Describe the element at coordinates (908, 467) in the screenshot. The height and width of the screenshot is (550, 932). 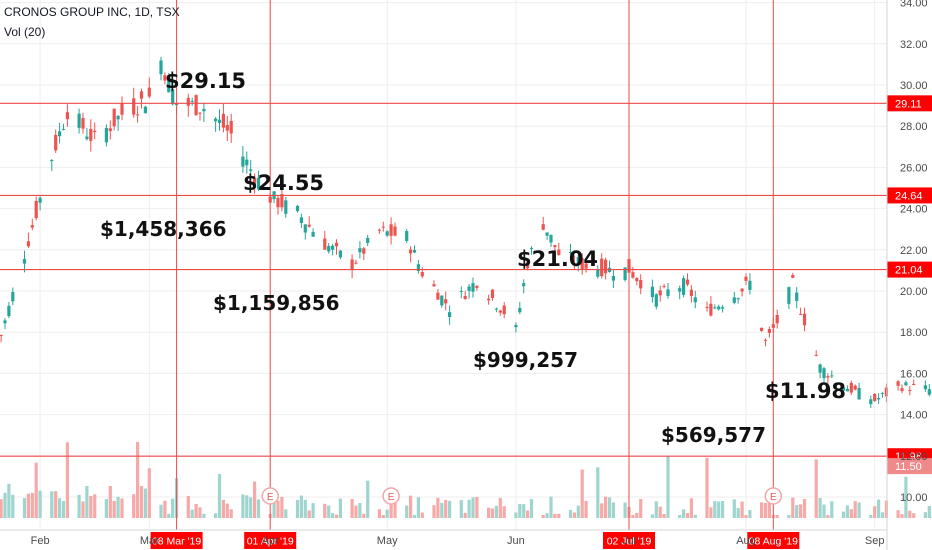
I see `current-price-label: 11.50` at that location.